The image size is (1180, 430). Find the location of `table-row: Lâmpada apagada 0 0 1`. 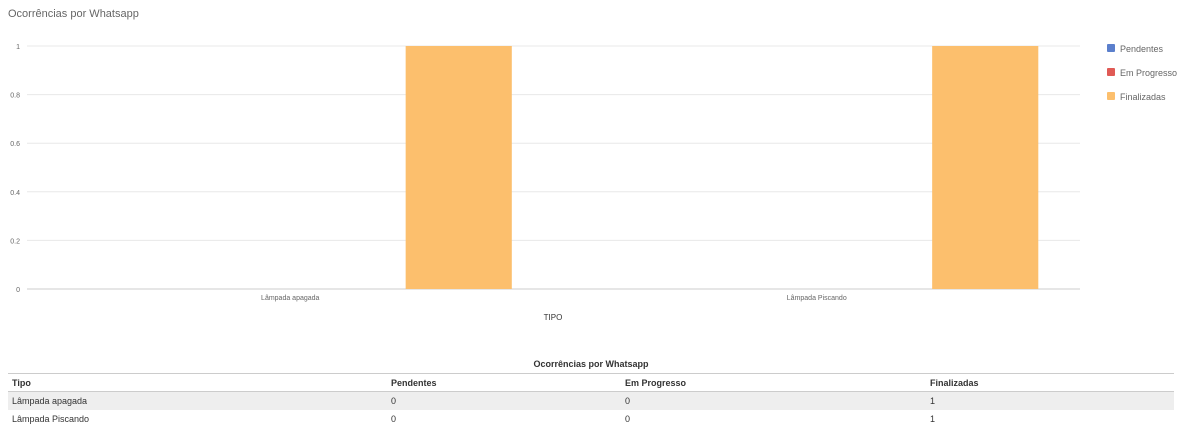

table-row: Lâmpada apagada 0 0 1 is located at coordinates (591, 400).